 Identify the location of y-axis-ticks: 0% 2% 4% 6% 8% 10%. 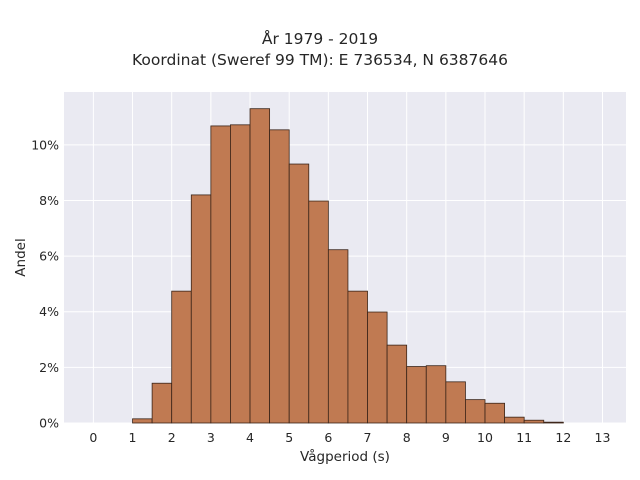
(45, 283).